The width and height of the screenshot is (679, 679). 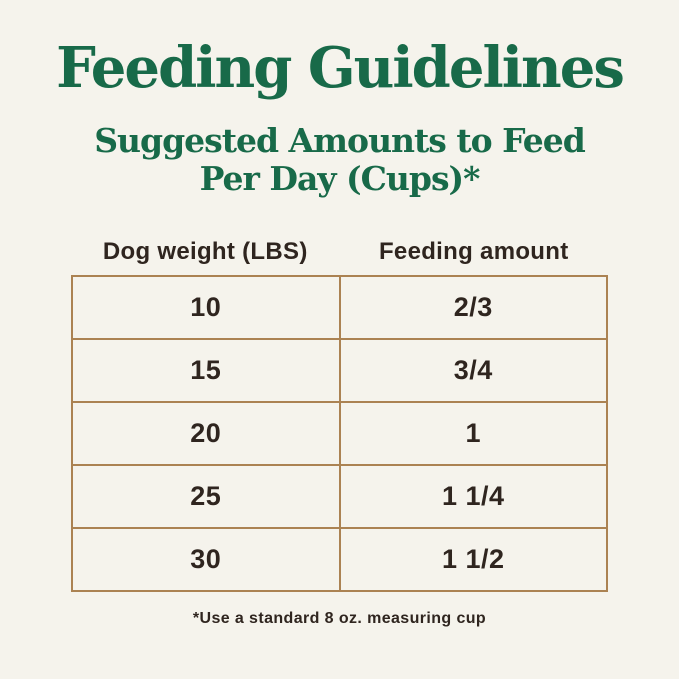 What do you see at coordinates (340, 178) in the screenshot?
I see `subtitle-line-2: Per Day (Cups)*` at bounding box center [340, 178].